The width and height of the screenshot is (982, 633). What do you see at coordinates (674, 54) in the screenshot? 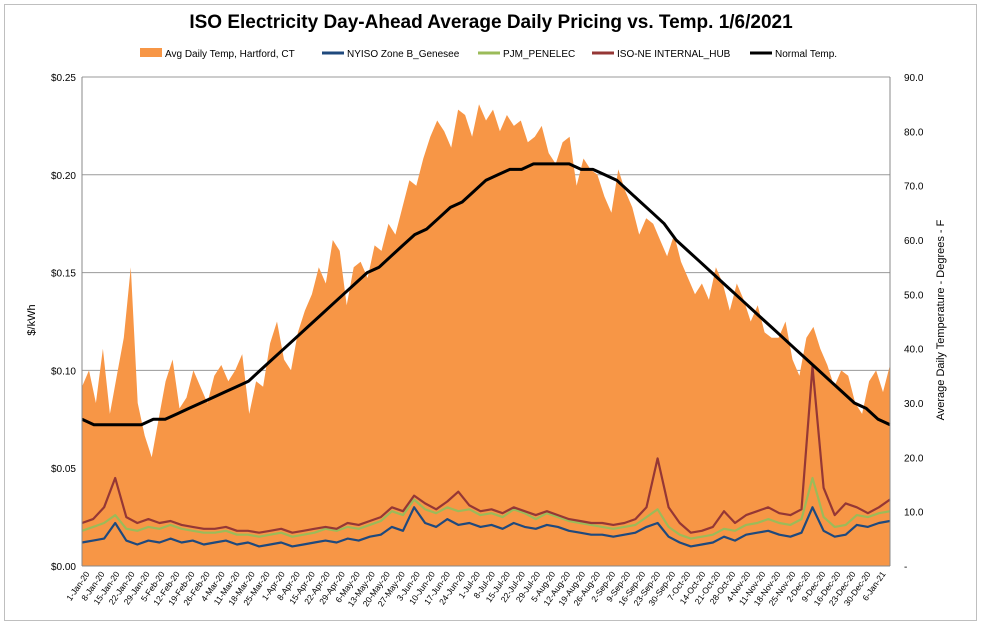
I see `legend-label: ISO-NE INTERNAL_HUB` at bounding box center [674, 54].